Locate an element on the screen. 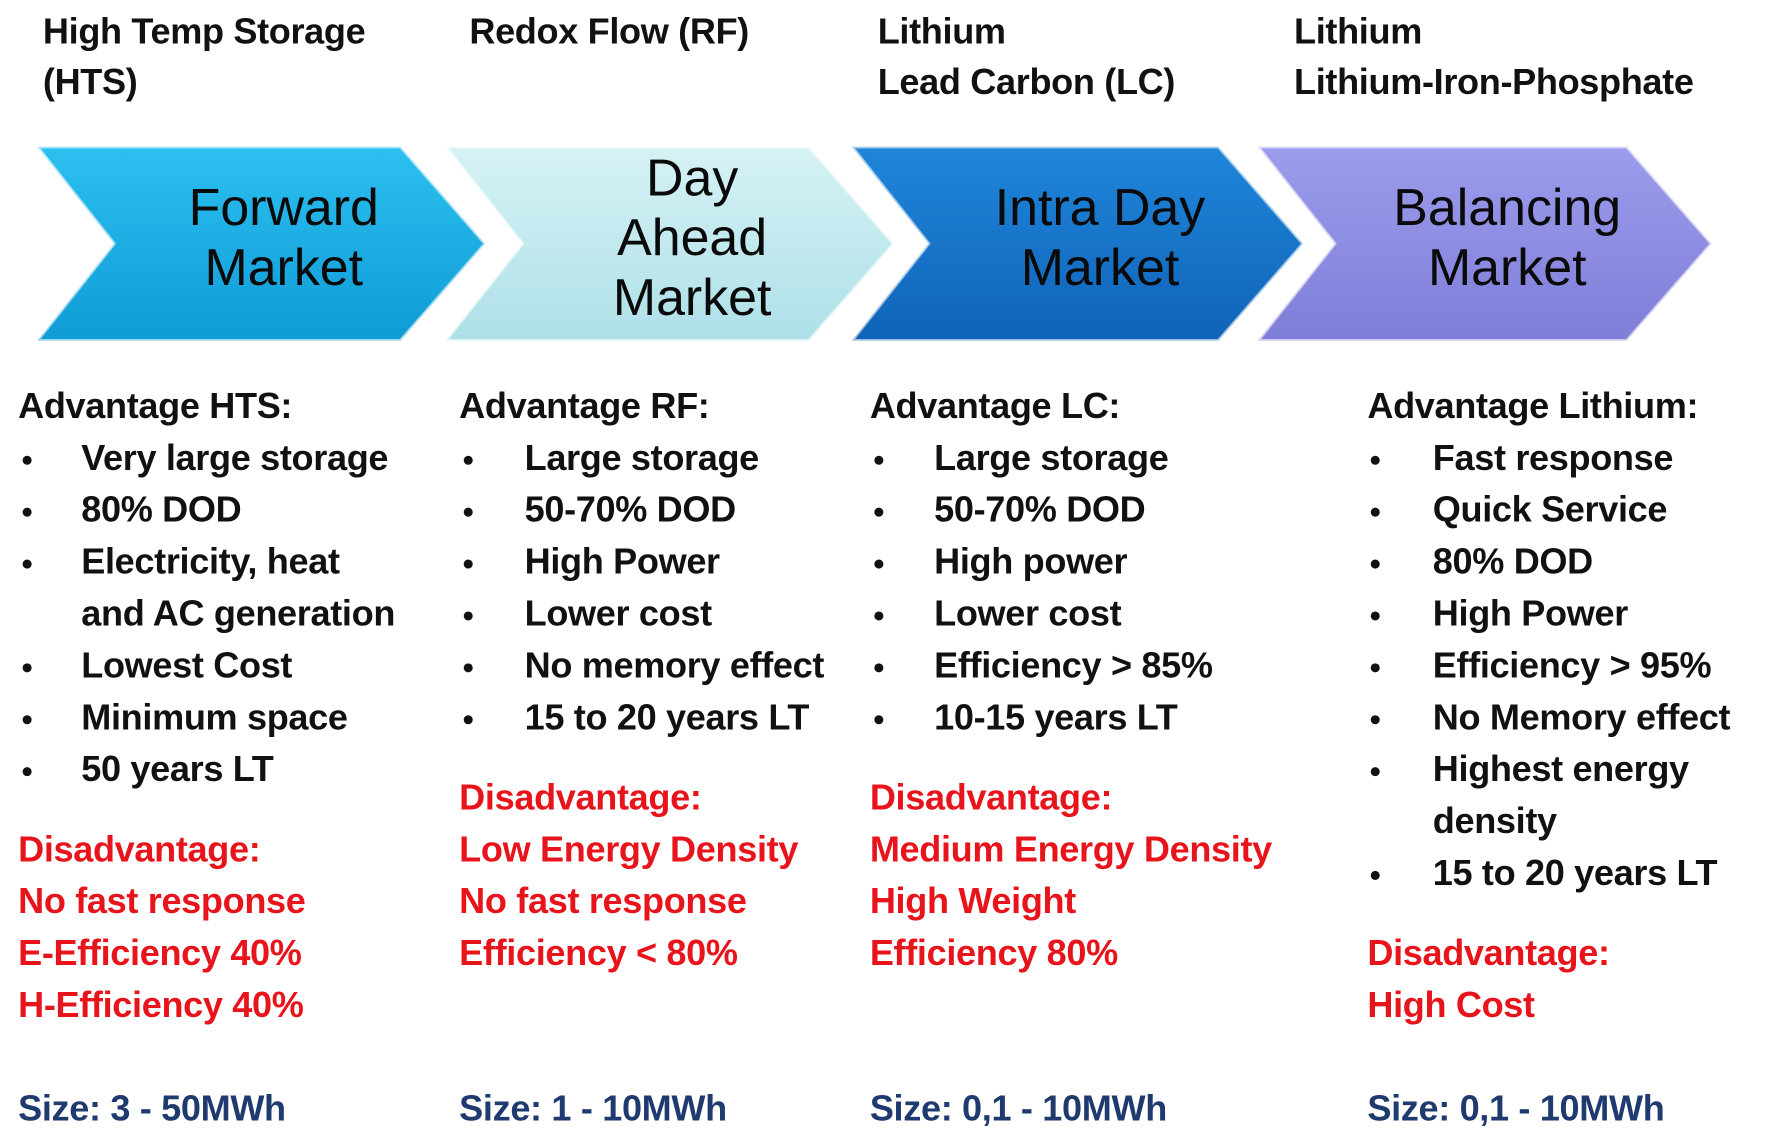  size-label: Size: 1 - 10MWh is located at coordinates (593, 1108).